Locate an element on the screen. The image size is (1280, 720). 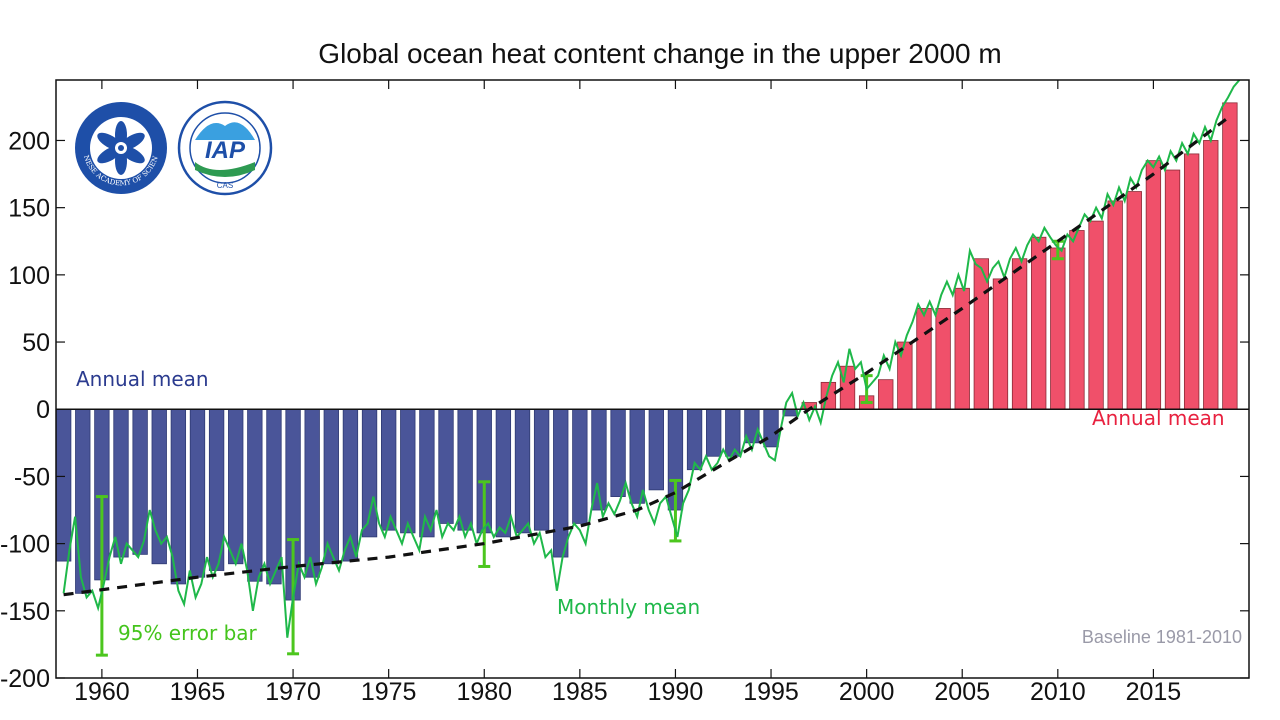
y-tick-label: 50 is located at coordinates (36, 343).